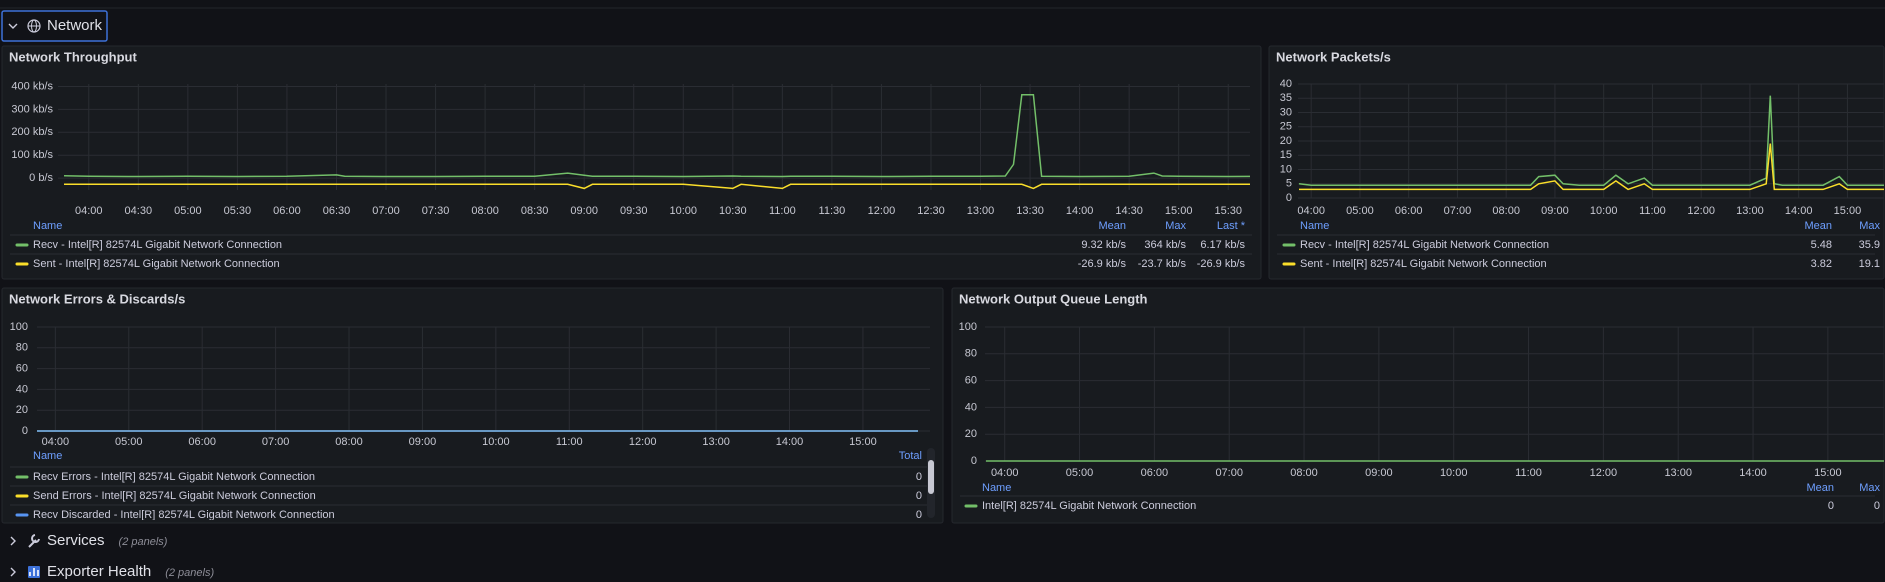 The height and width of the screenshot is (582, 1885). Describe the element at coordinates (32, 155) in the screenshot. I see `y-tick-label: 100 kb/s` at that location.